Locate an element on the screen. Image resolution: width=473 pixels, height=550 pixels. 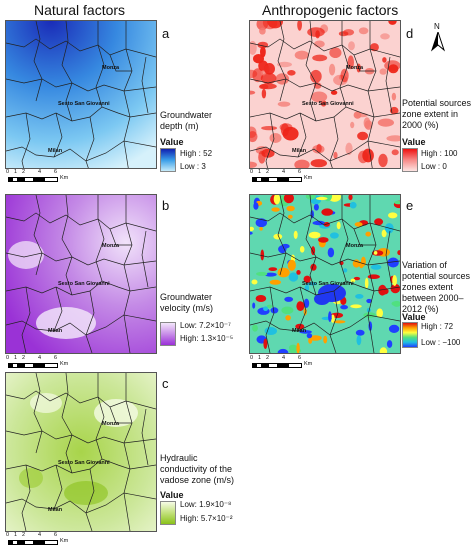
panel-letter-e: e is located at coordinates (410, 205).